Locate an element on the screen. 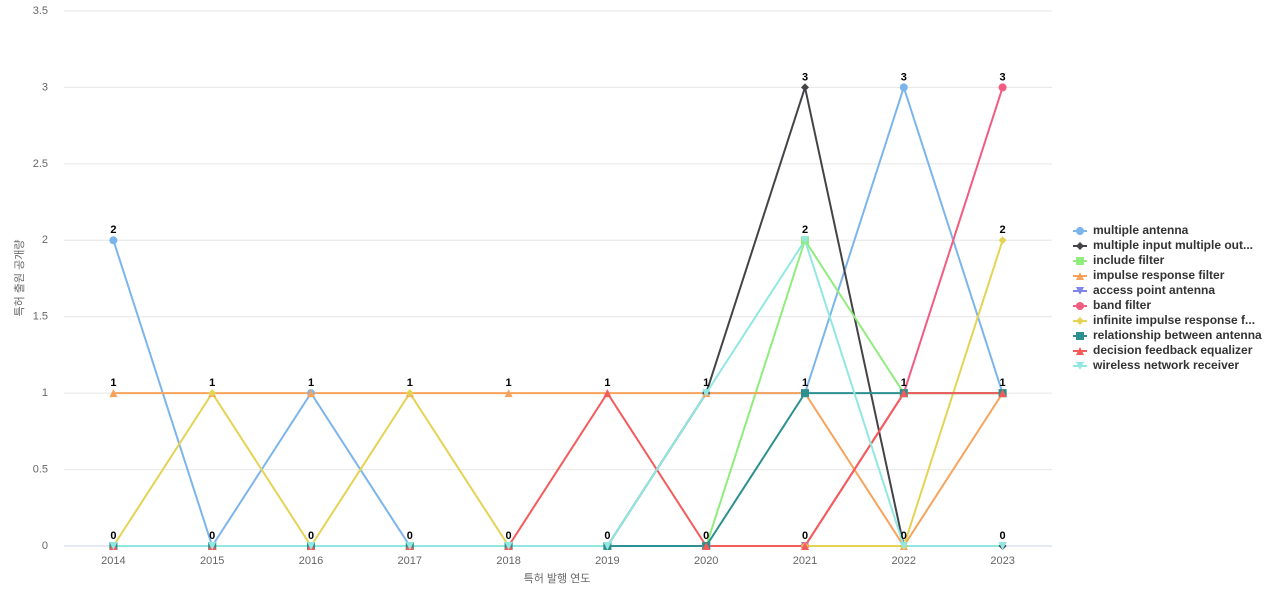 The width and height of the screenshot is (1280, 605). y-tick-label: 3.5 is located at coordinates (40, 11).